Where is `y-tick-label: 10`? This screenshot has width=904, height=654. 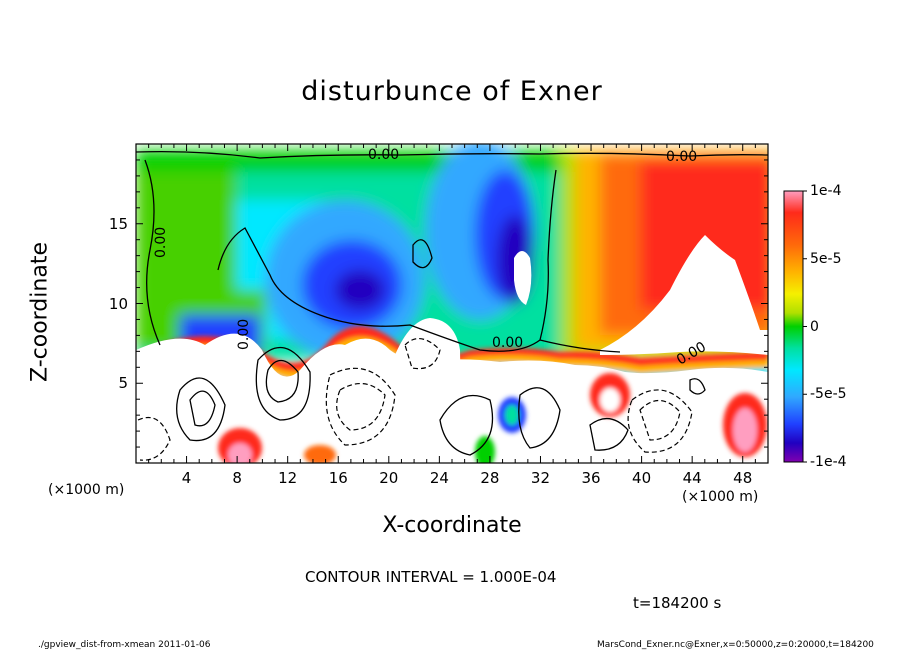
y-tick-label: 10 is located at coordinates (118, 303).